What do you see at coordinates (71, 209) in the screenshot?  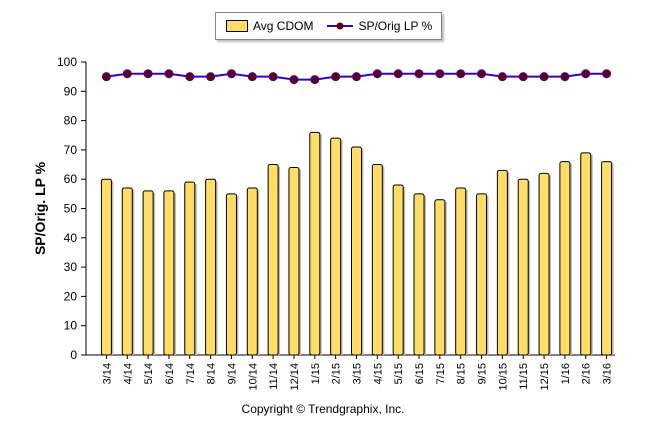 I see `y-tick-label: 50` at bounding box center [71, 209].